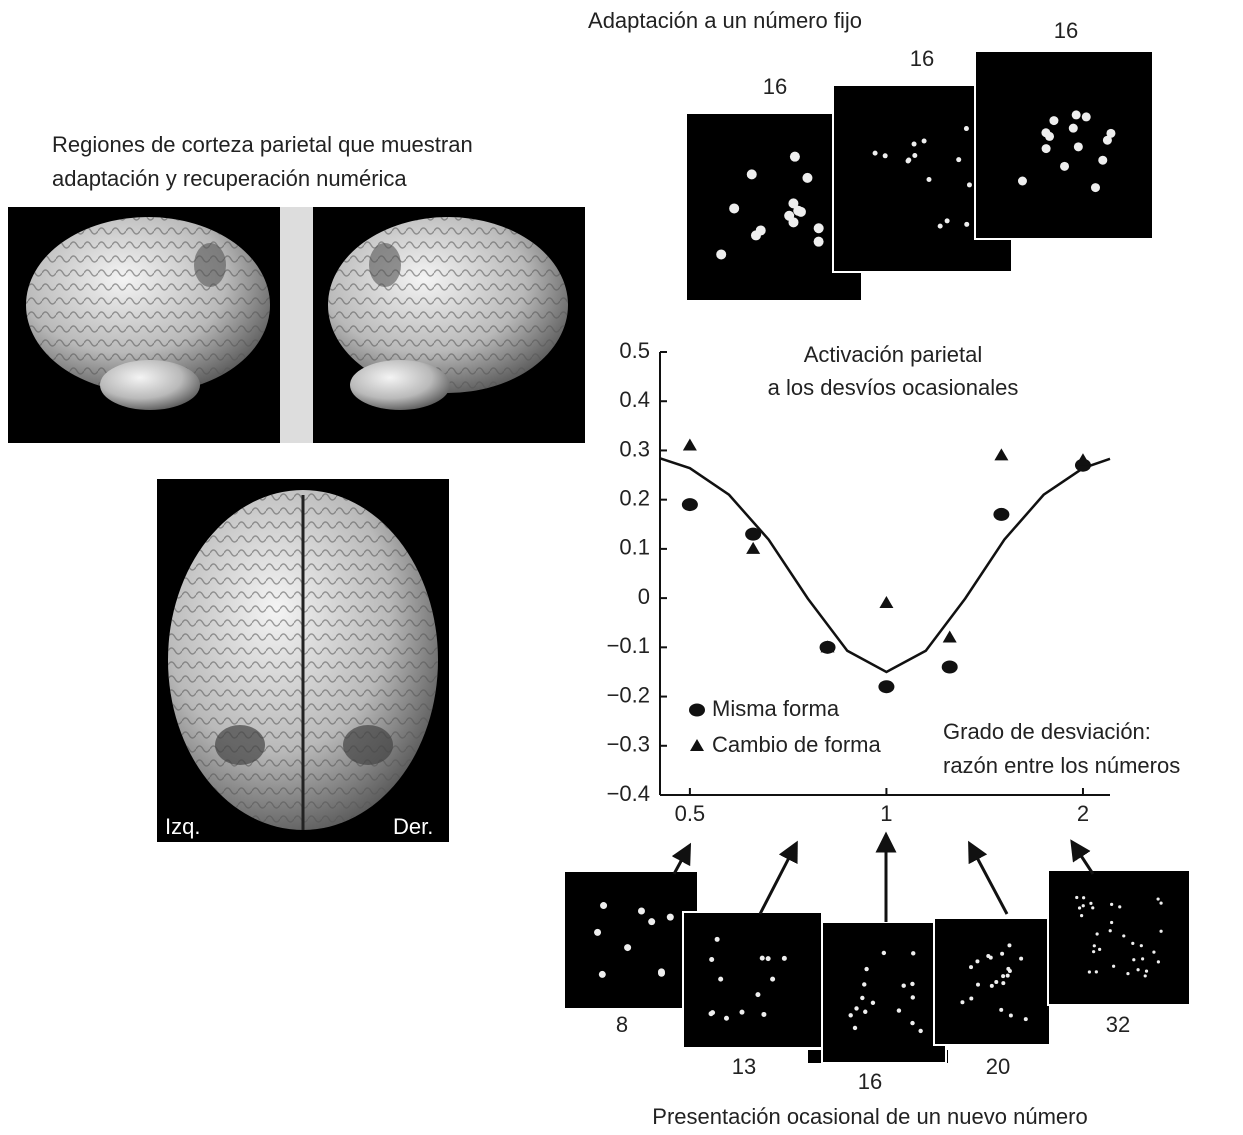 The image size is (1243, 1135). I want to click on y-tick-label: −0.3, so click(628, 744).